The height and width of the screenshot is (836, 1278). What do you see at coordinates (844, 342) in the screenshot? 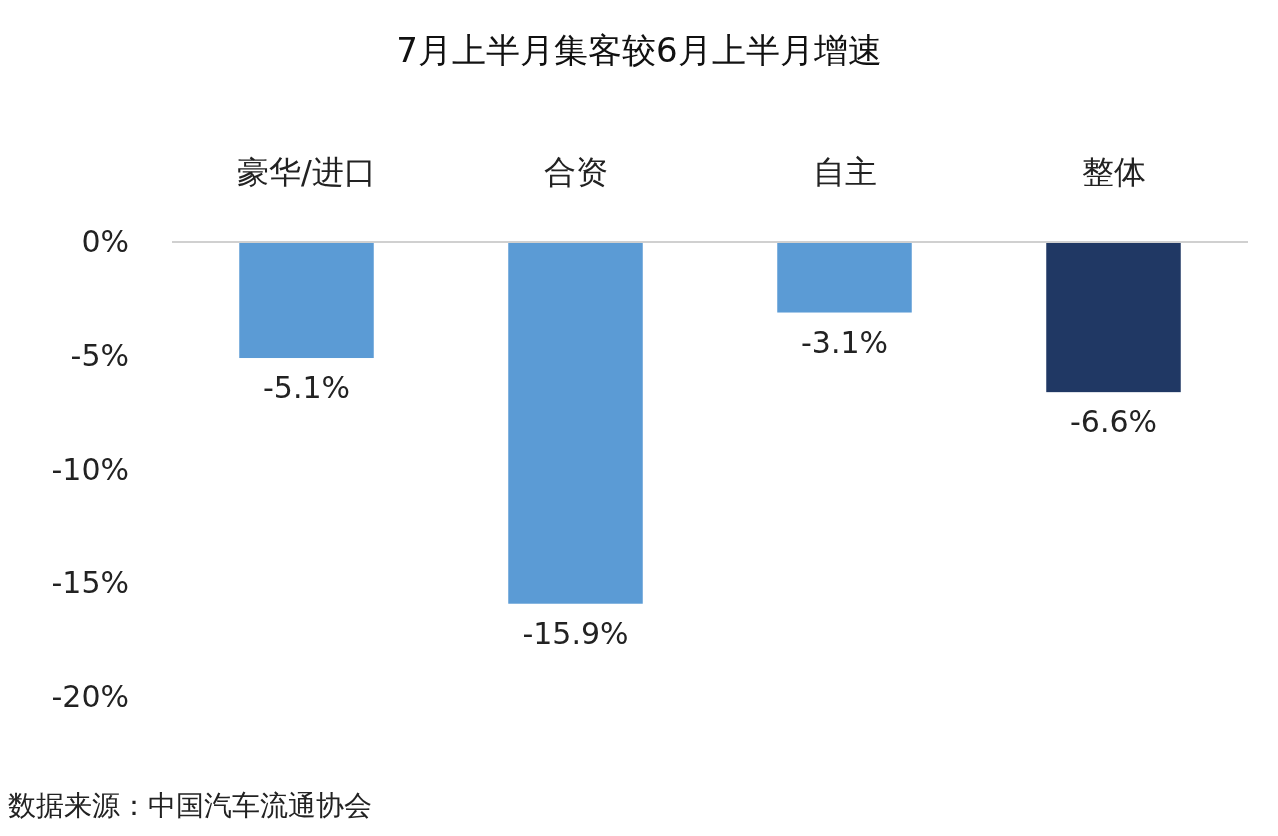
I see `data-label: -3.1%` at bounding box center [844, 342].